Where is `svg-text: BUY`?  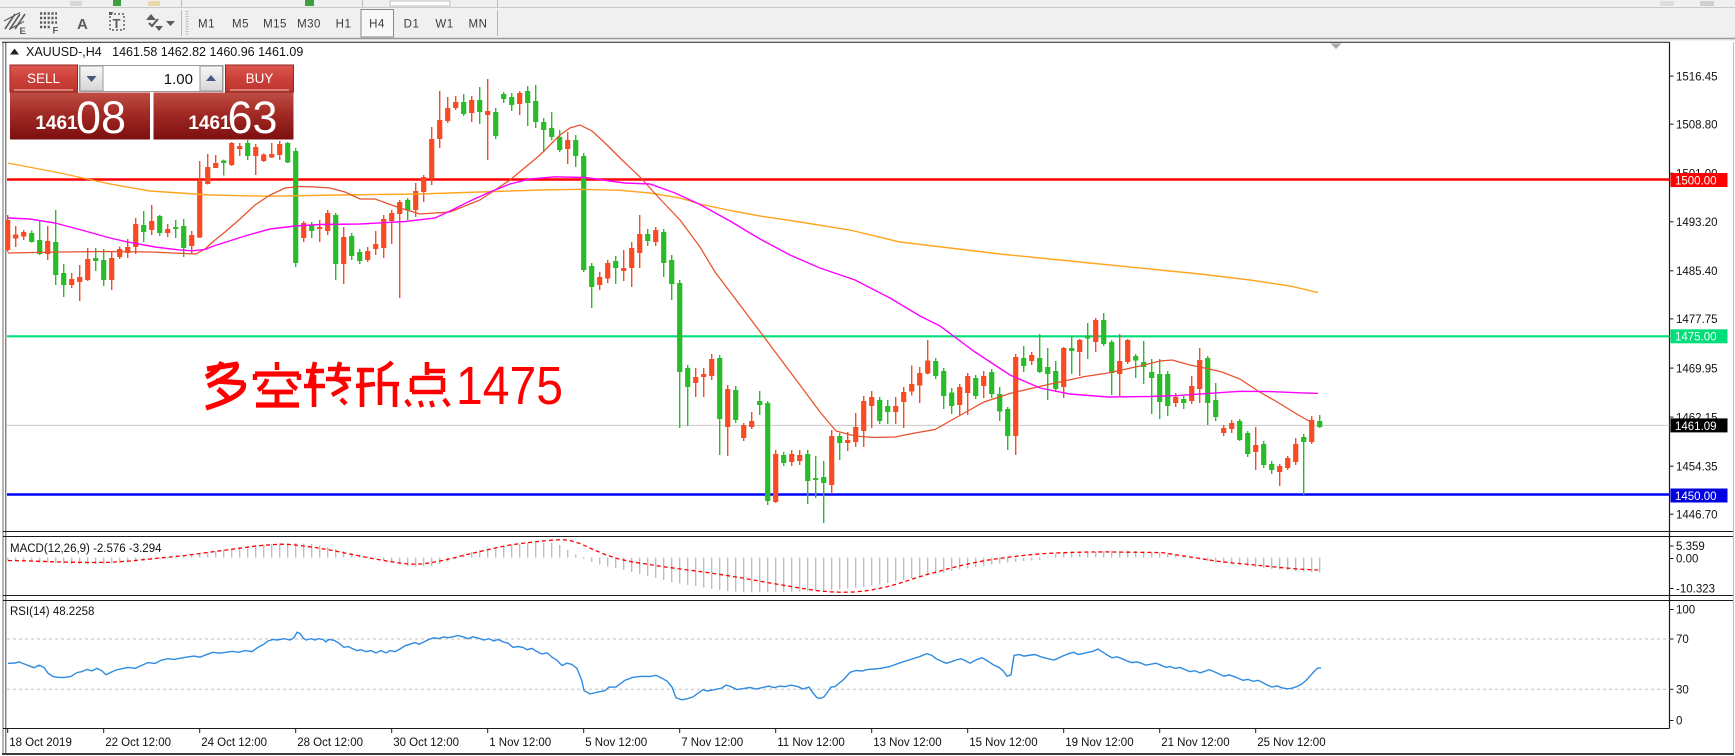
svg-text: BUY is located at coordinates (260, 78).